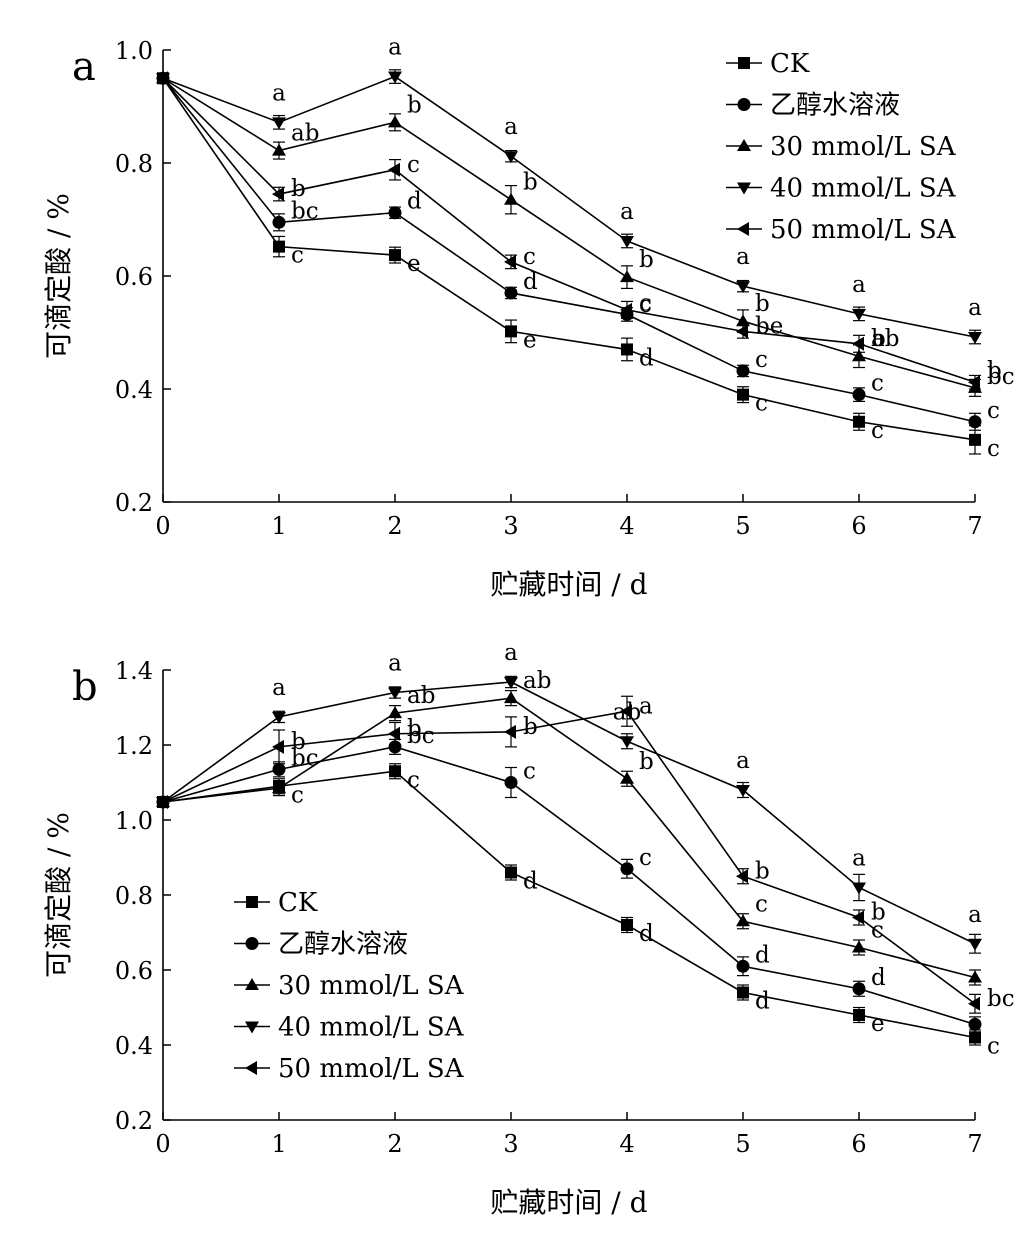 Image resolution: width=1036 pixels, height=1248 pixels. I want to click on x-tick-label: 6, so click(858, 526).